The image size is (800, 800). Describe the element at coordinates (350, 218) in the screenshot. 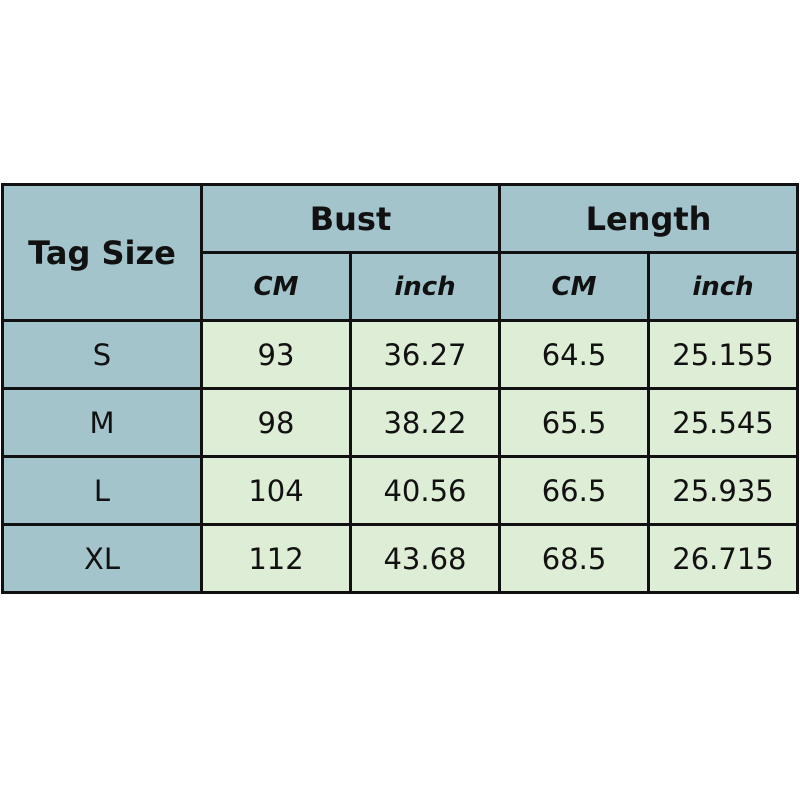

I see `bust-header: Bust` at that location.